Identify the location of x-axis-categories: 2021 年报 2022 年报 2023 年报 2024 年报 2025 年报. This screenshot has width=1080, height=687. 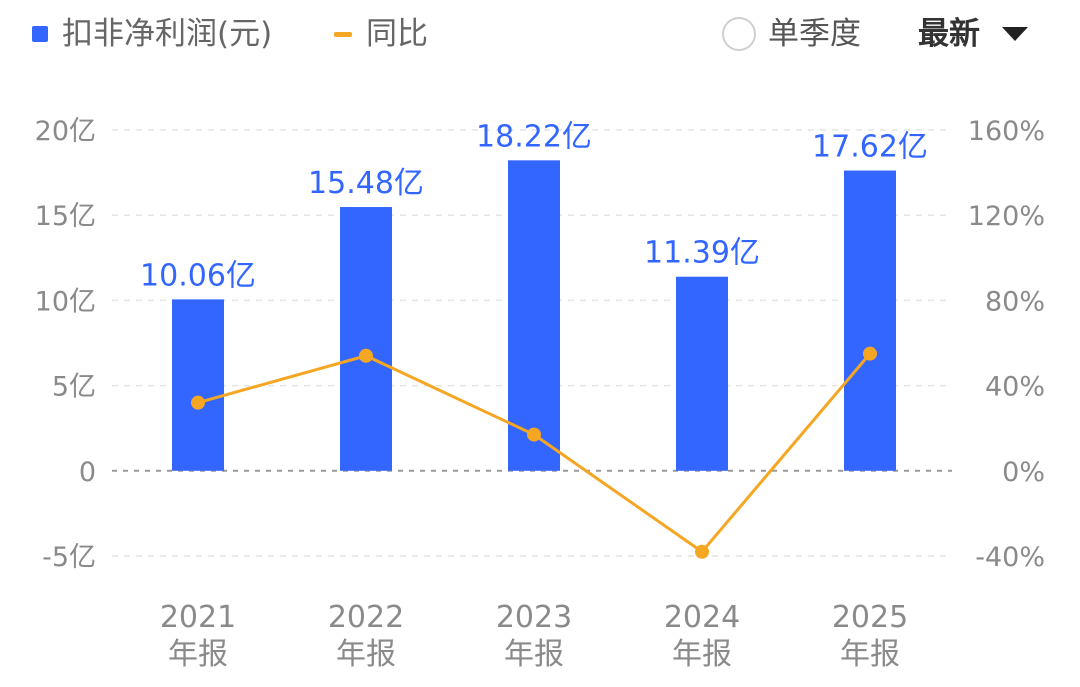
(534, 636).